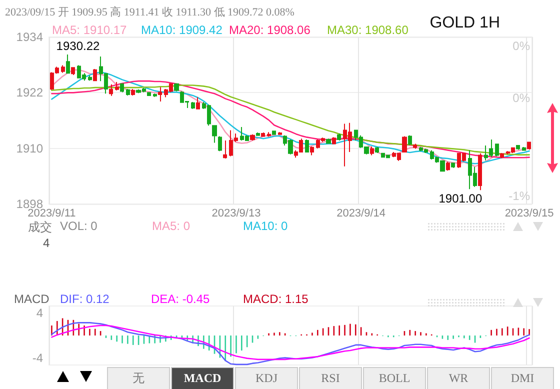 The height and width of the screenshot is (389, 560). Describe the element at coordinates (30, 148) in the screenshot. I see `y-tick-label: 1910` at that location.